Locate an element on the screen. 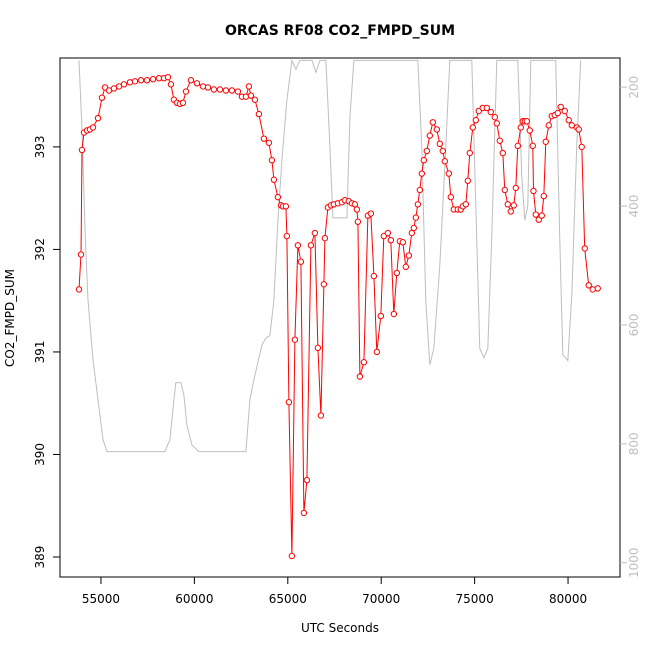  x-axis-label: UTC Seconds is located at coordinates (340, 628).